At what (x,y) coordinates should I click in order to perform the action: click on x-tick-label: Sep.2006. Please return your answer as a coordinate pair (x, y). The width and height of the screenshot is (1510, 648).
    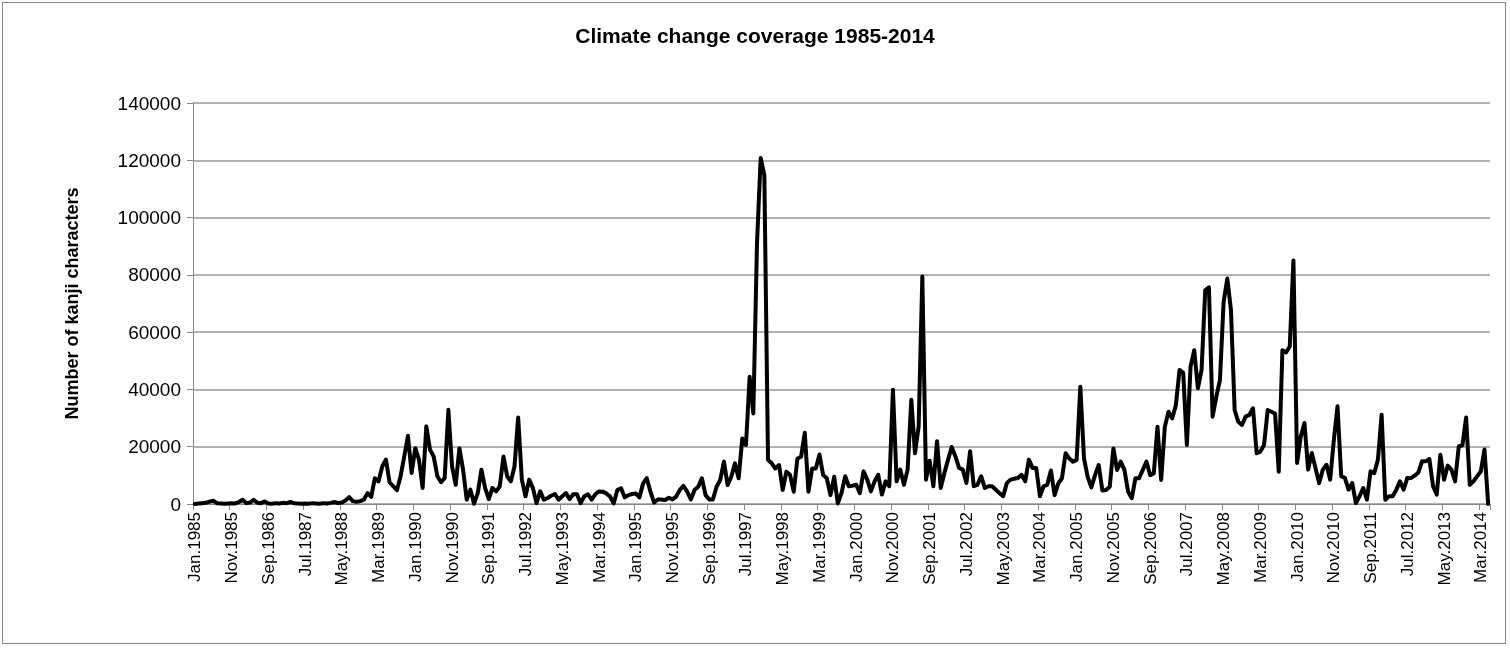
    Looking at the image, I should click on (1150, 548).